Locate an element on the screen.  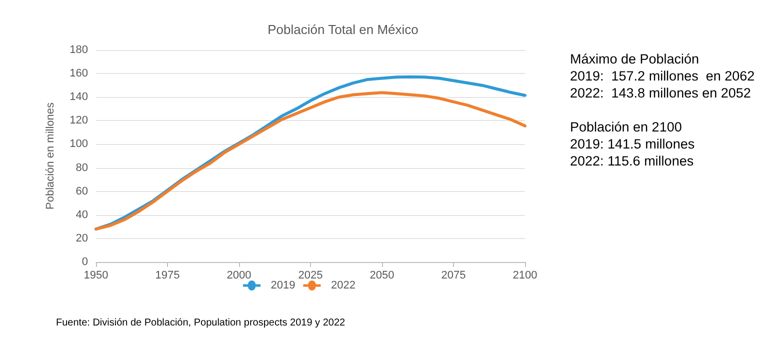
x-tick-label: 1975 is located at coordinates (167, 276).